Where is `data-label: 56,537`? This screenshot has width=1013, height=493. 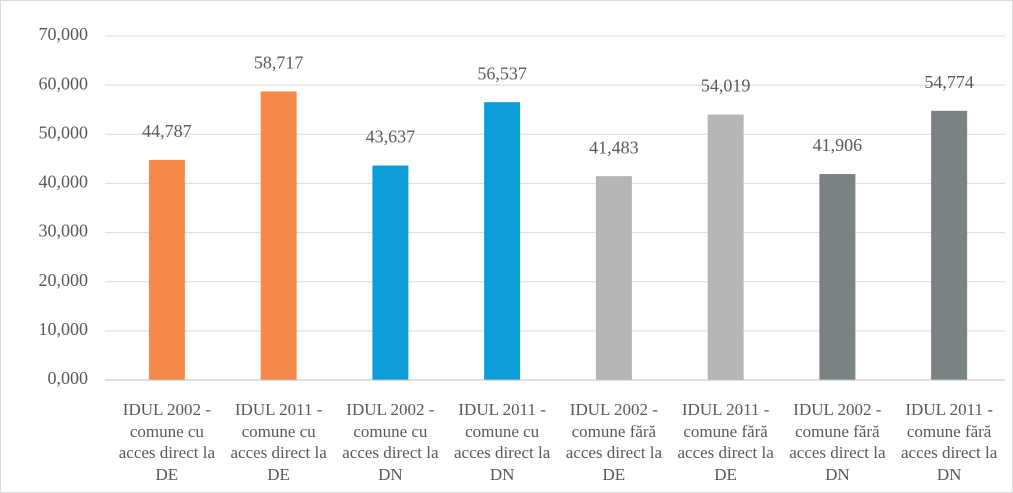
data-label: 56,537 is located at coordinates (502, 73).